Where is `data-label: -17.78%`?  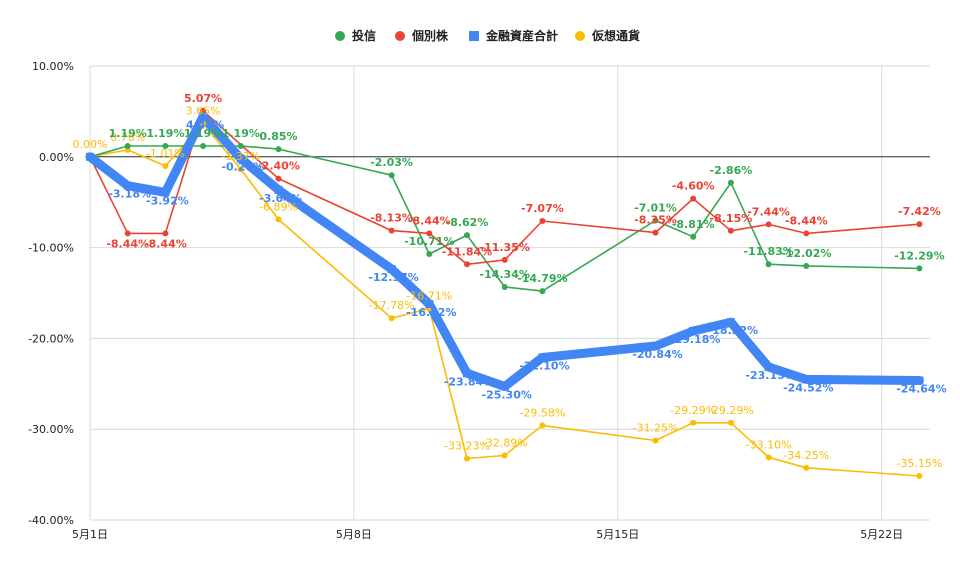 data-label: -17.78% is located at coordinates (392, 305).